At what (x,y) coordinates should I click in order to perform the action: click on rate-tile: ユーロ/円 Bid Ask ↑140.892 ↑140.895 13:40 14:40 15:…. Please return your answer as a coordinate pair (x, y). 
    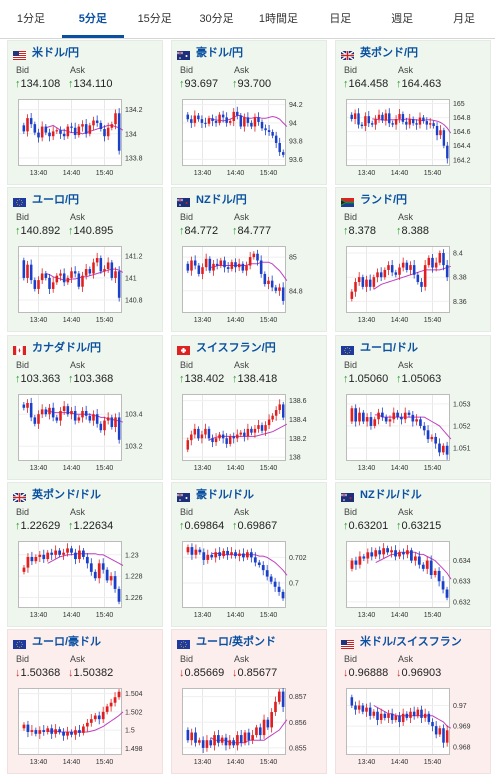
    Looking at the image, I should click on (85, 260).